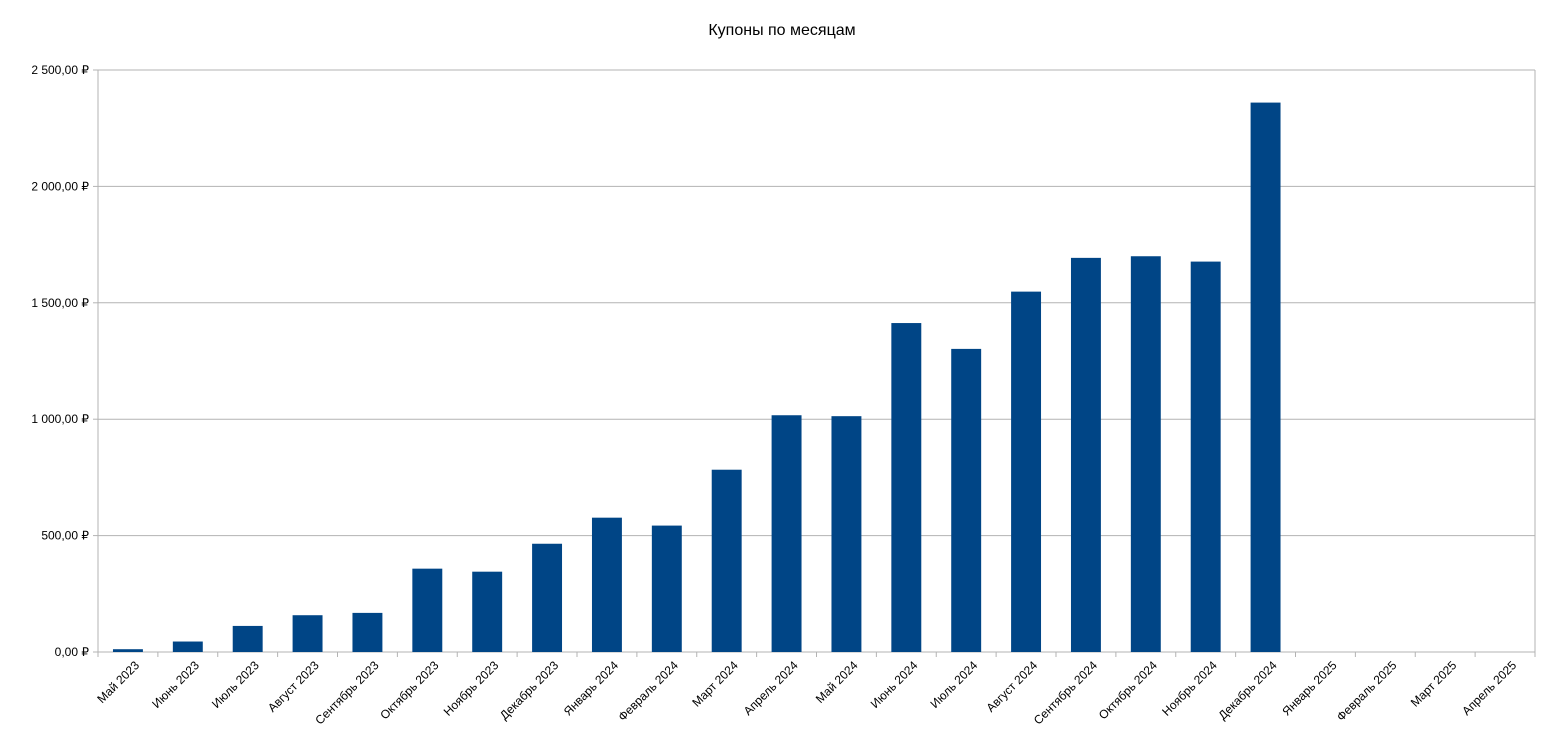 This screenshot has height=745, width=1548. Describe the element at coordinates (1367, 691) in the screenshot. I see `x-tick-label: Февраль 2025` at that location.